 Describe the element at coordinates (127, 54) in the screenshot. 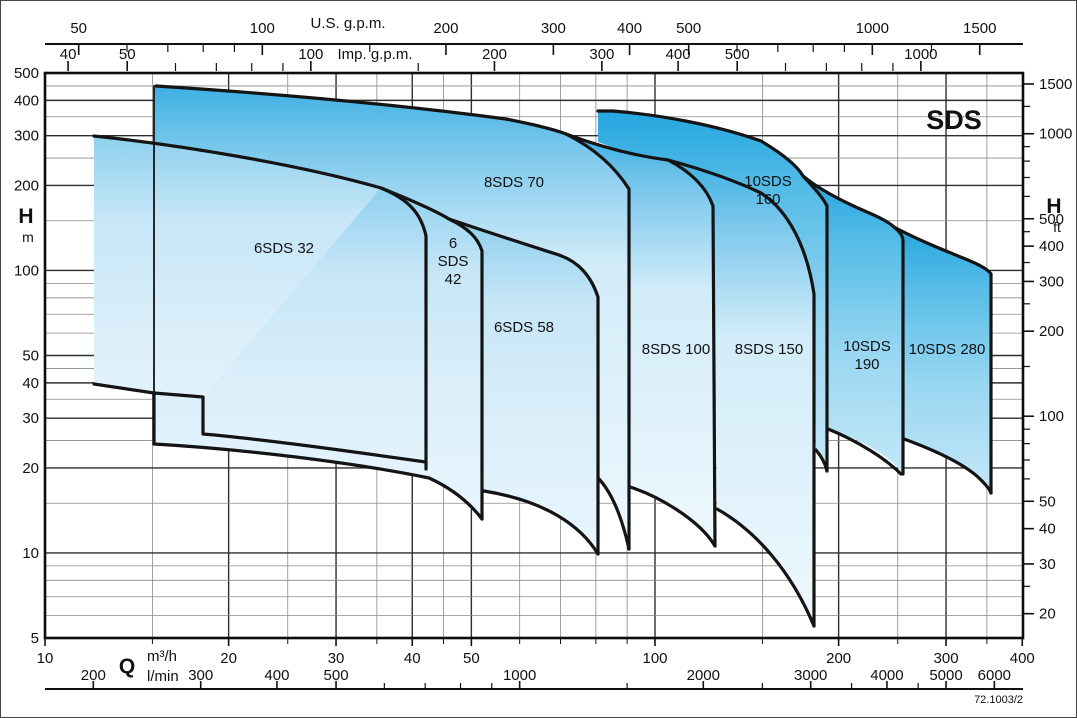

I see `imp-gpm-tick: 50` at that location.